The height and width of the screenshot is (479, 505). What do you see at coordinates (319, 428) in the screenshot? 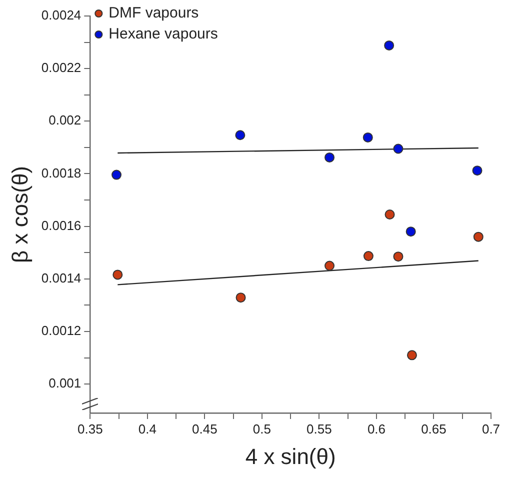
I see `x-tick-label: 0.55` at bounding box center [319, 428].